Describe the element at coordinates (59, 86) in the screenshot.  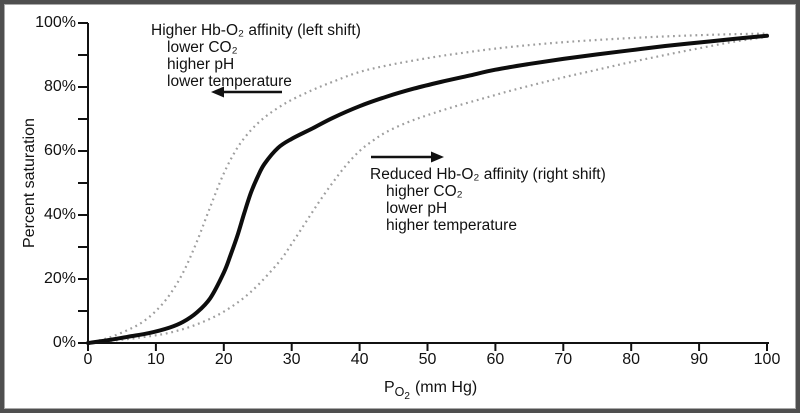
I see `y-tick-label: 80%` at that location.